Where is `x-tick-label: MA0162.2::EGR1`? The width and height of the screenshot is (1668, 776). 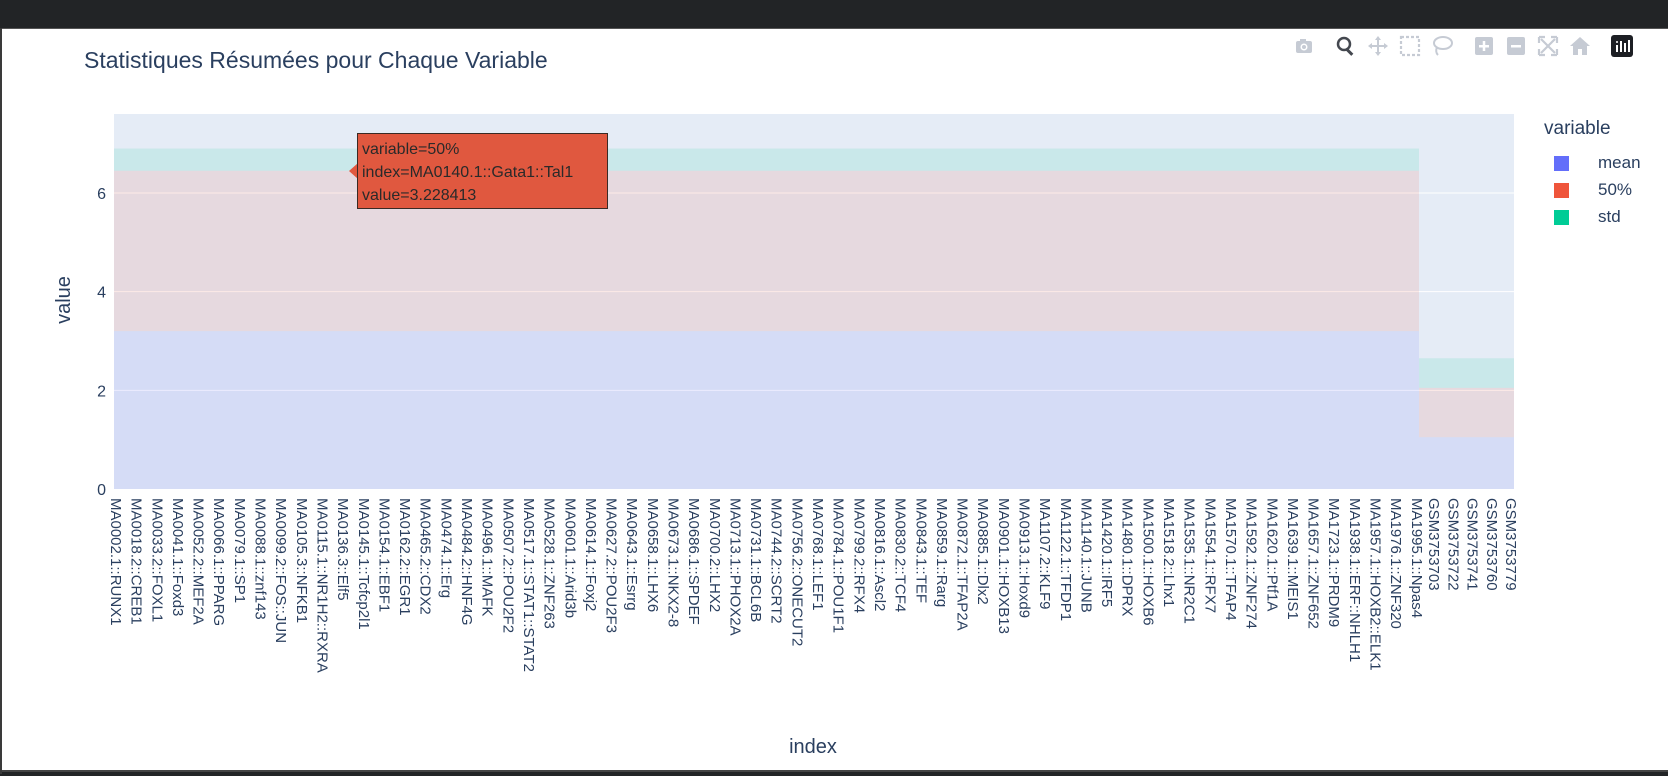 x-tick-label: MA0162.2::EGR1 is located at coordinates (404, 557).